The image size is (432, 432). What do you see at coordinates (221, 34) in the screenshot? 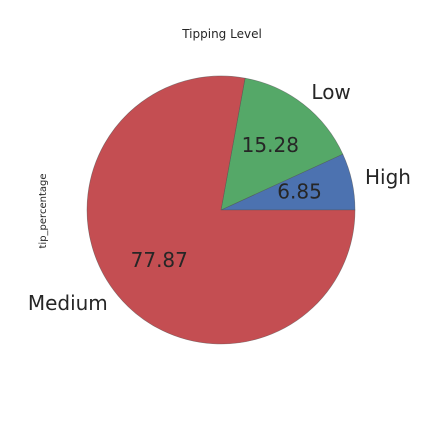
I see `chart-title: Tipping Level` at bounding box center [221, 34].